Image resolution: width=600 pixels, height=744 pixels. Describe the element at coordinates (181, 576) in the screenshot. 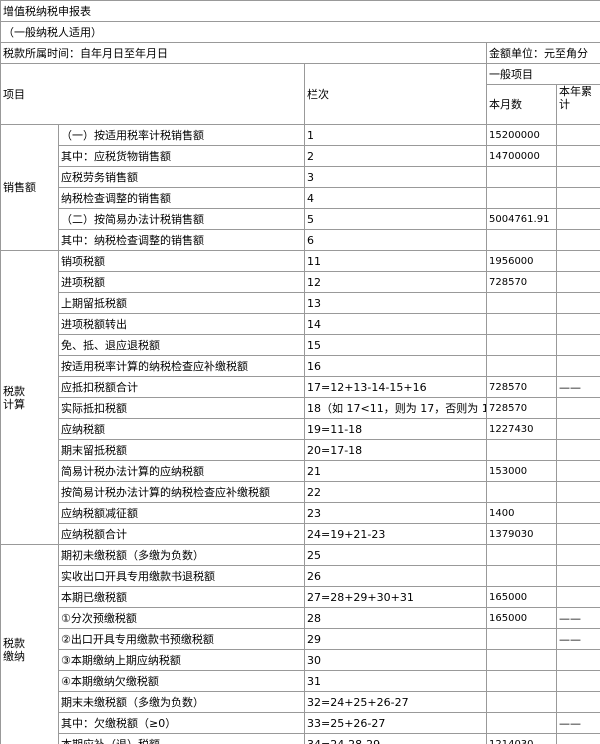

I see `item: 实收出口开具专用缴款书退税额` at that location.